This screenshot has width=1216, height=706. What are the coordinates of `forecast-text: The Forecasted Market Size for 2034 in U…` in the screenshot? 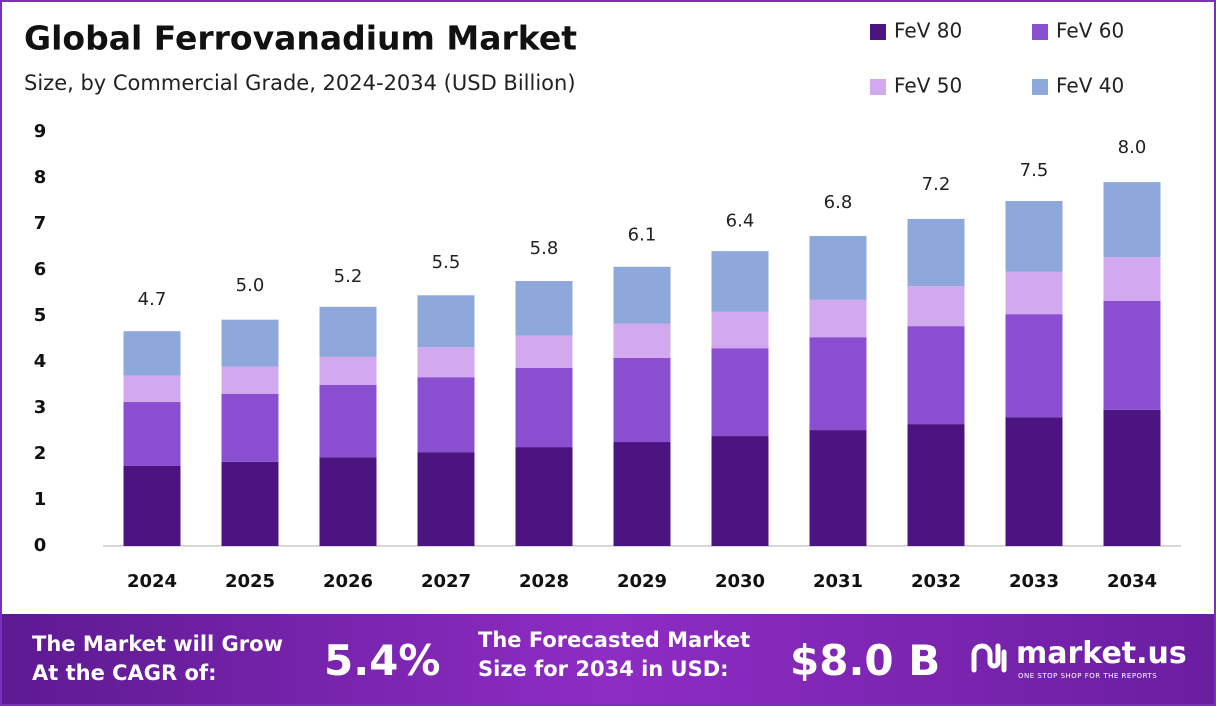 It's located at (614, 655).